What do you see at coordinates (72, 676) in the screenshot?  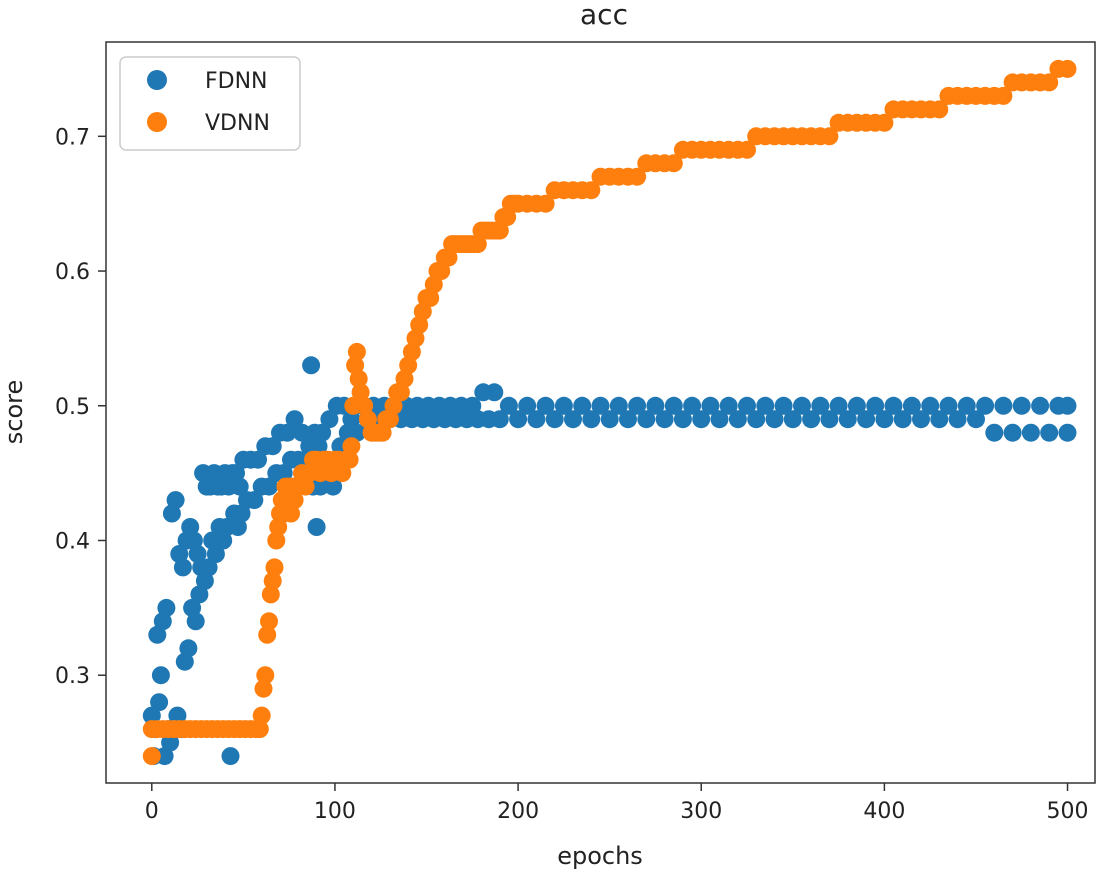 I see `y-tick-label: 0.3` at bounding box center [72, 676].